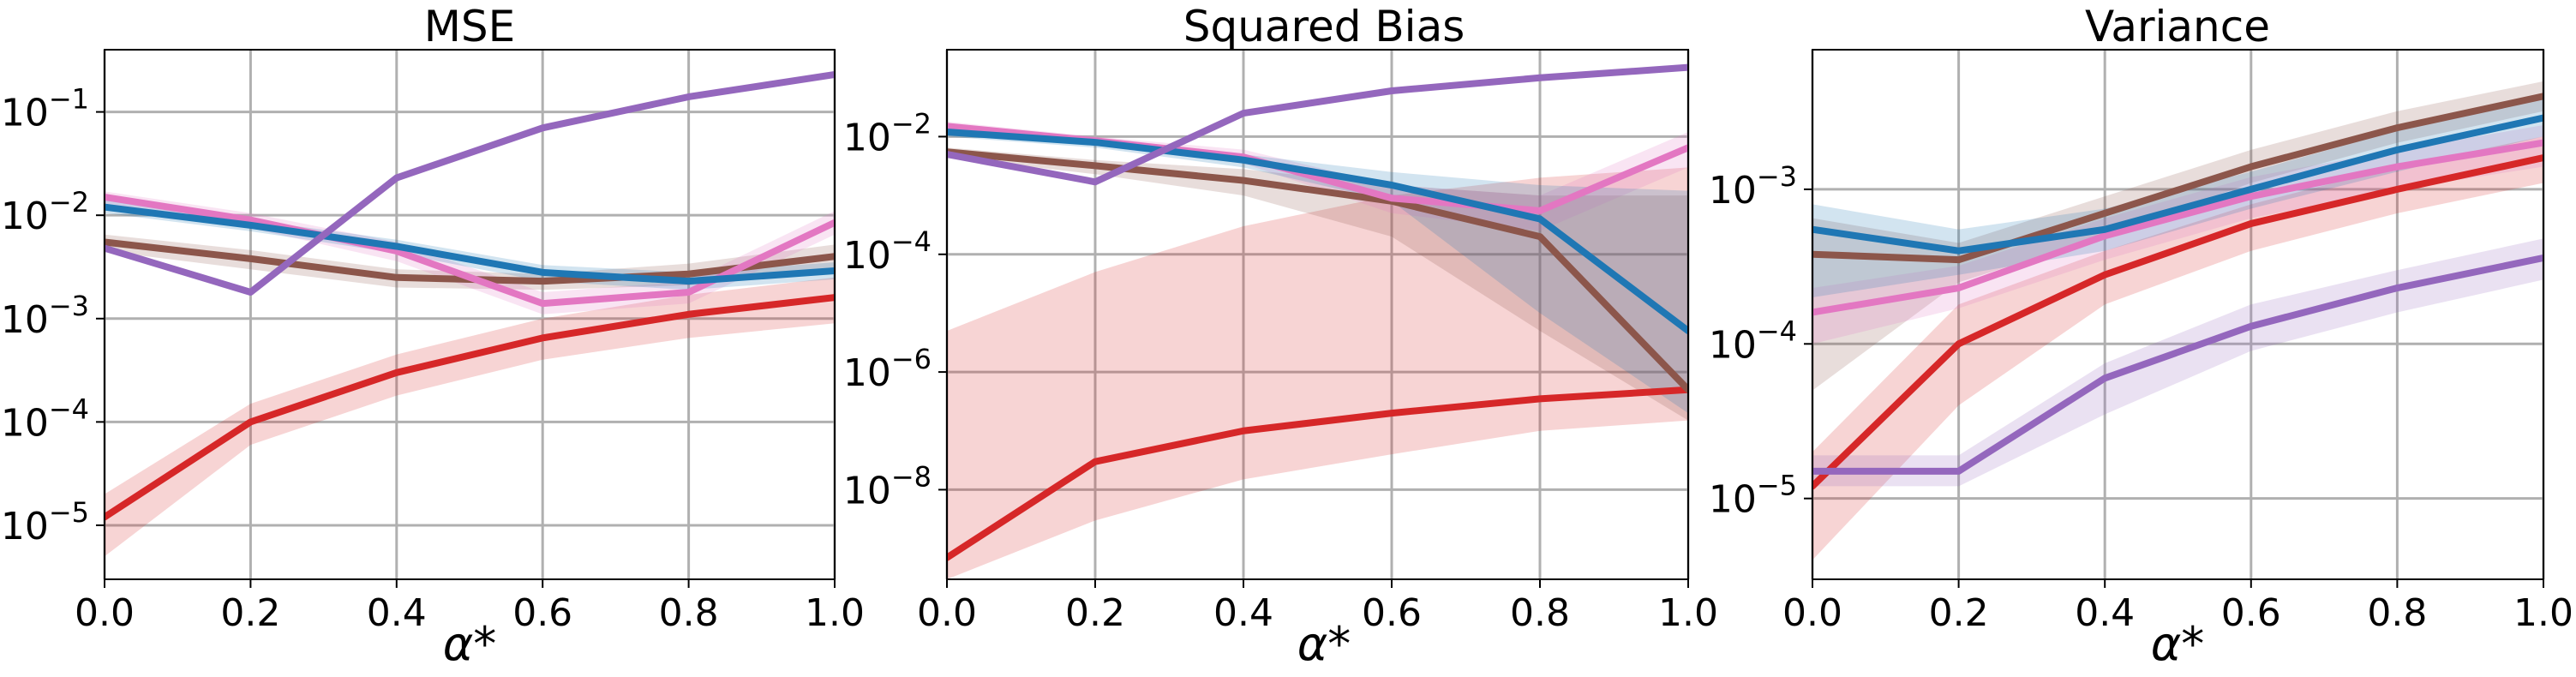 The width and height of the screenshot is (2576, 677). Describe the element at coordinates (45, 109) in the screenshot. I see `y-tick-label: 10⁻¹` at that location.